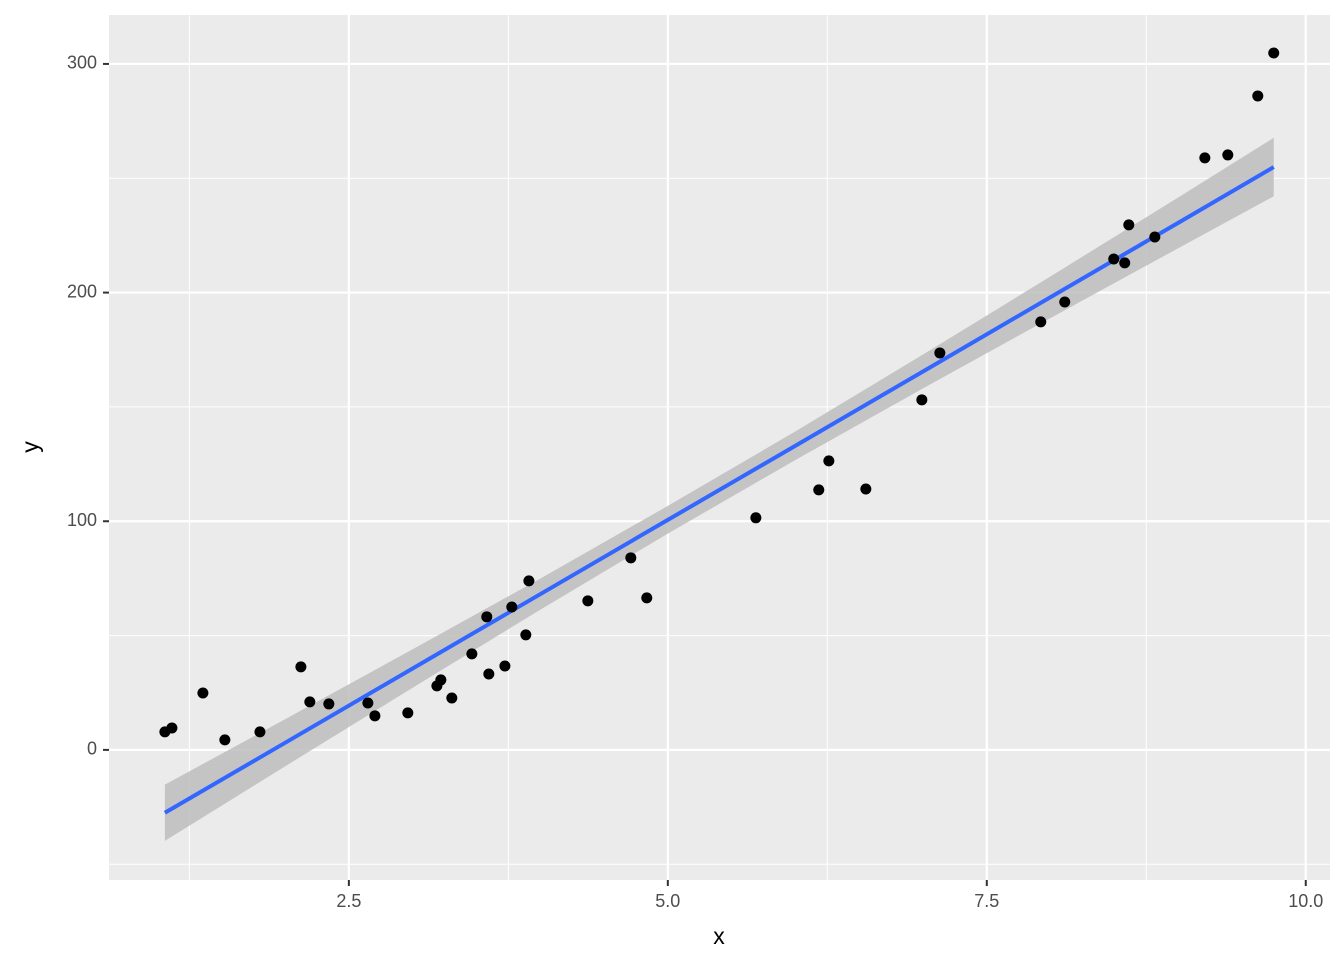 This screenshot has width=1344, height=960. What do you see at coordinates (82, 291) in the screenshot?
I see `y-tick-label: 200` at bounding box center [82, 291].